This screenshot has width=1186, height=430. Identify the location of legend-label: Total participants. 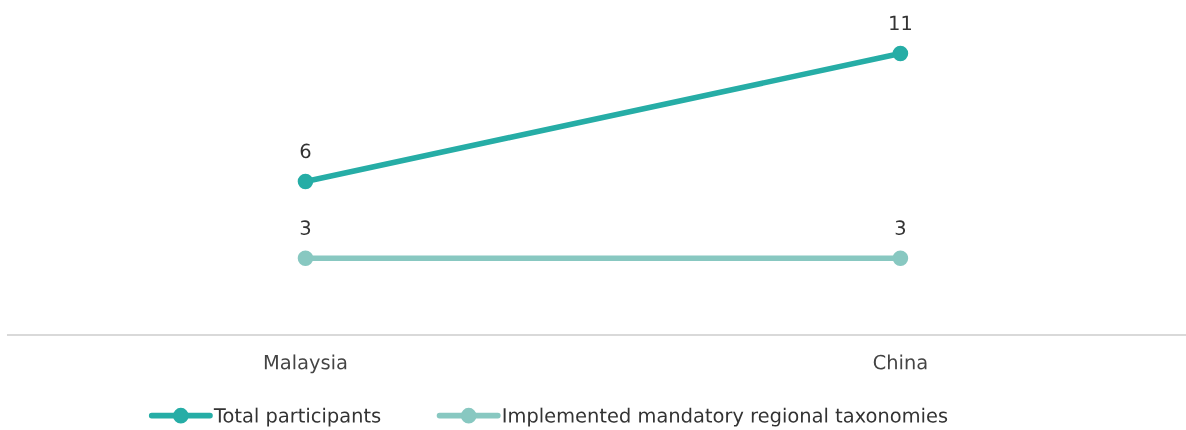
(297, 417).